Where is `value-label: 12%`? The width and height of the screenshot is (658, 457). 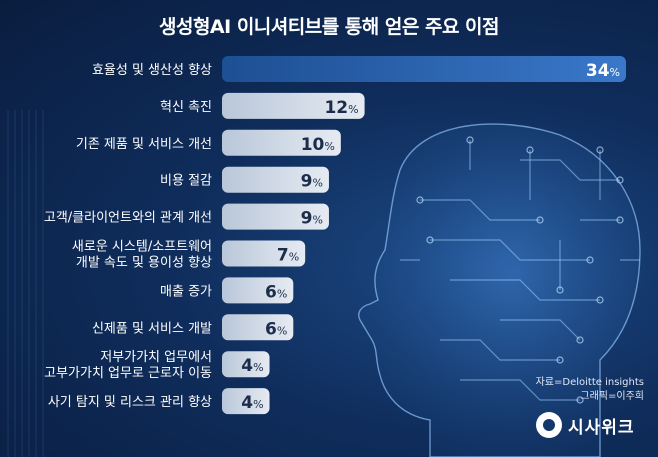 value-label: 12% is located at coordinates (341, 108).